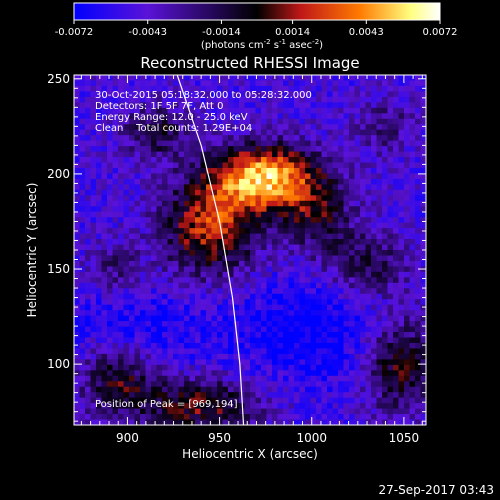  Describe the element at coordinates (159, 106) in the screenshot. I see `info-detectors: Detectors: 1F 5F 7F, Att 0` at that location.